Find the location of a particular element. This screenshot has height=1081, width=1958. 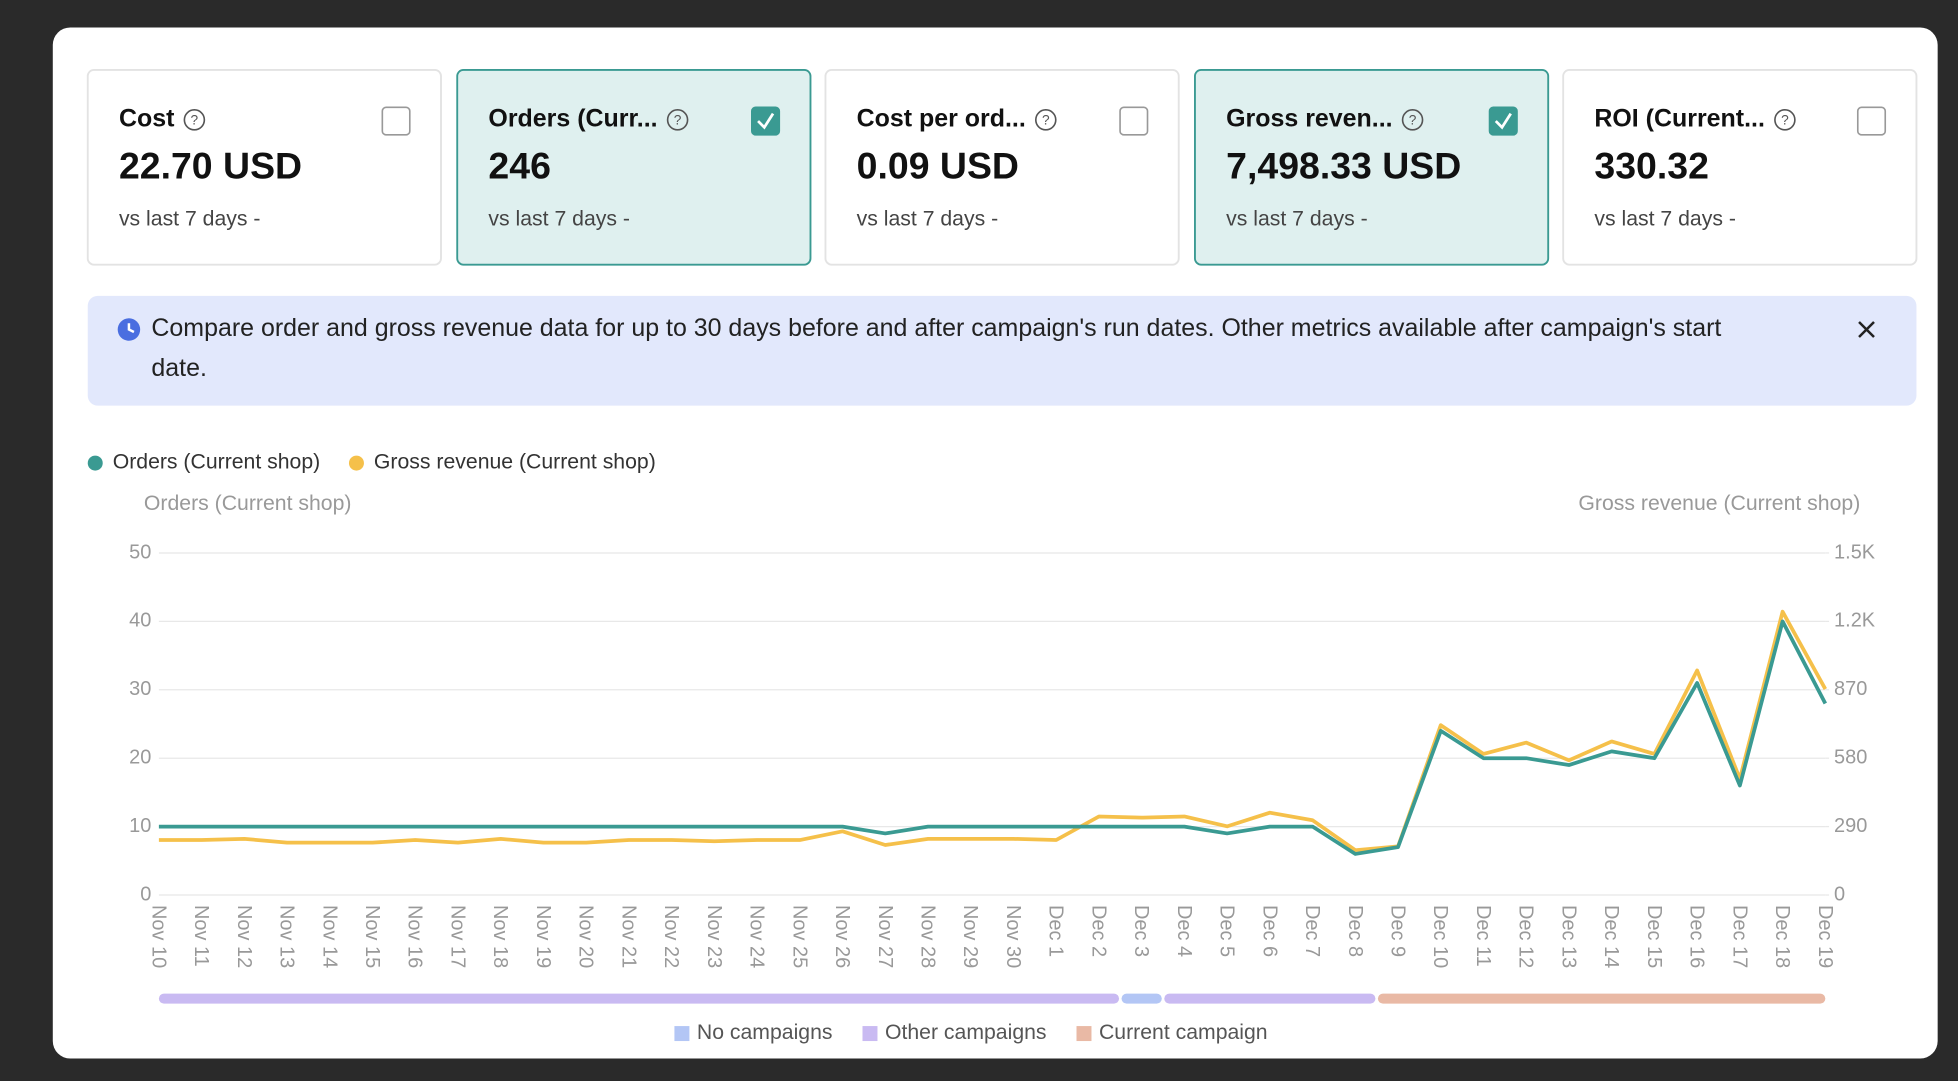

card-value: 22.70 USD is located at coordinates (210, 165).